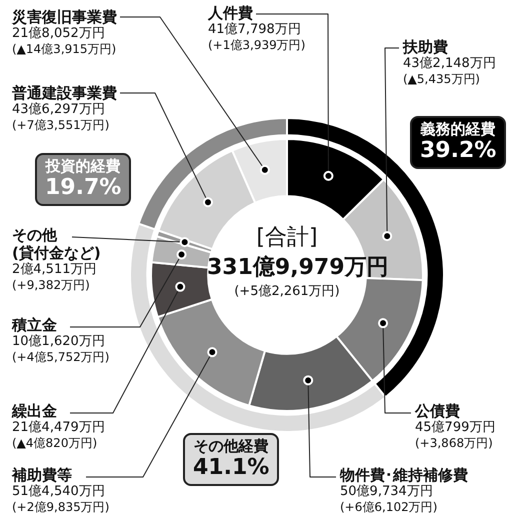  What do you see at coordinates (58, 109) in the screenshot?
I see `text: 43億6,297万円` at bounding box center [58, 109].